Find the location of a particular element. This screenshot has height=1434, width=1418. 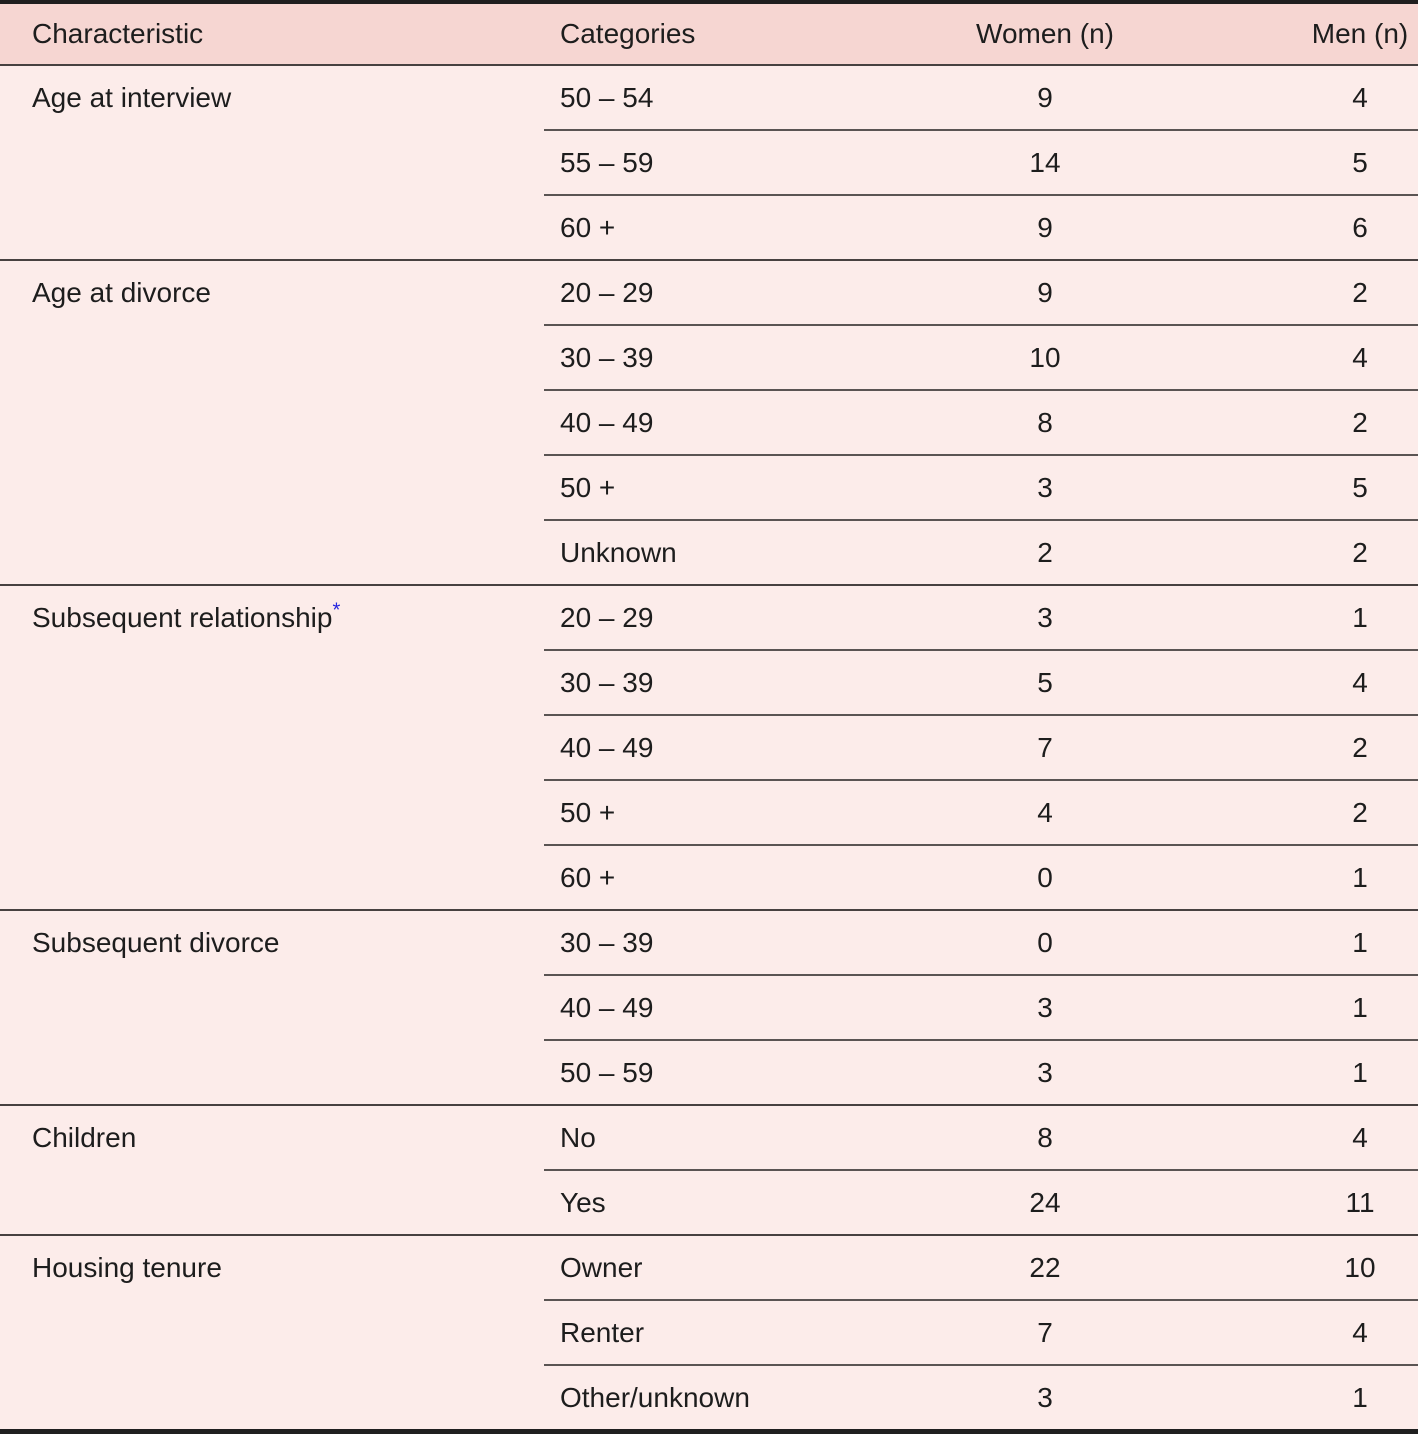

table-row: 30 – 39 10 4 is located at coordinates (709, 357).